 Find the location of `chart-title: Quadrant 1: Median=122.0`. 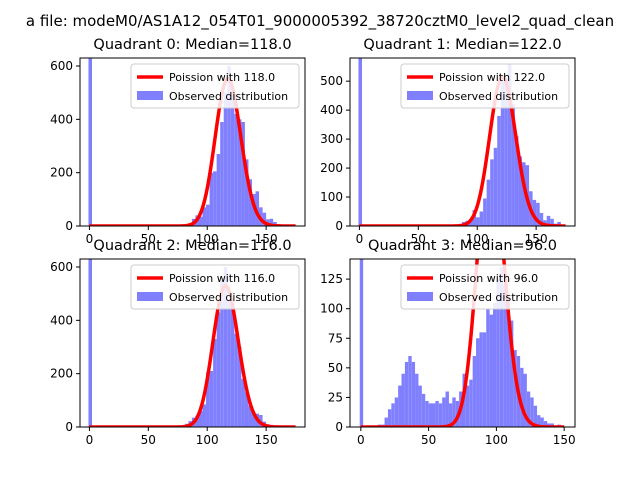

chart-title: Quadrant 1: Median=122.0 is located at coordinates (462, 45).